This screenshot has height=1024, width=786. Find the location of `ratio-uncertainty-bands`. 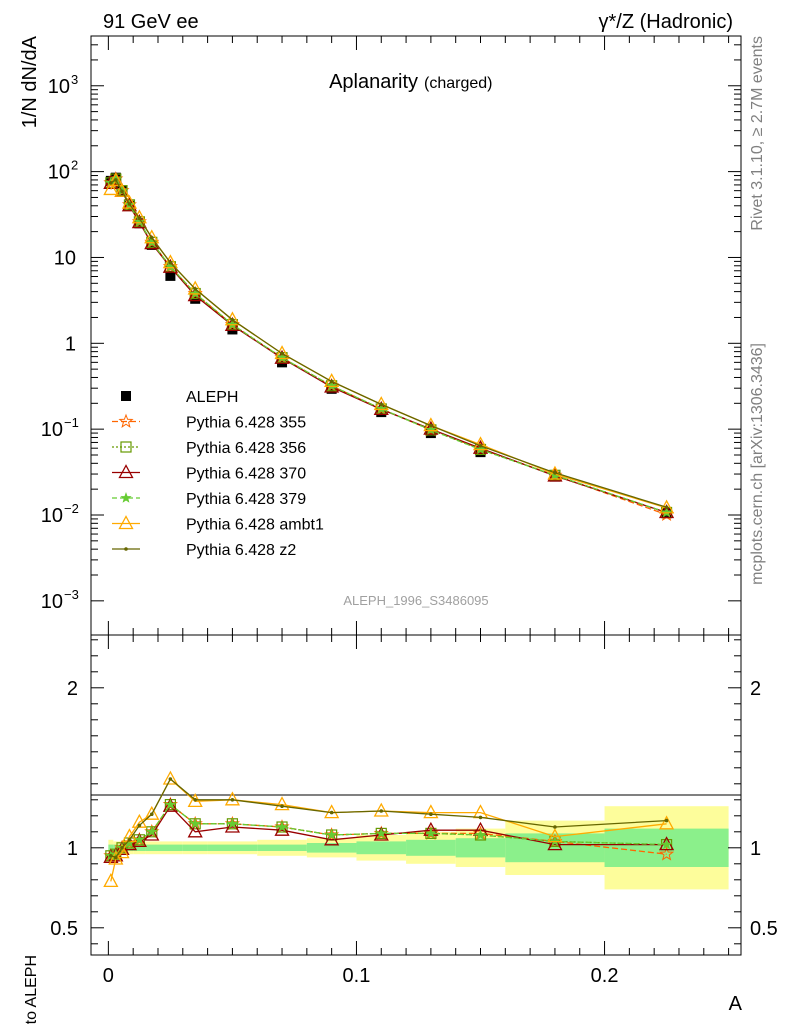

ratio-uncertainty-bands is located at coordinates (418, 848).